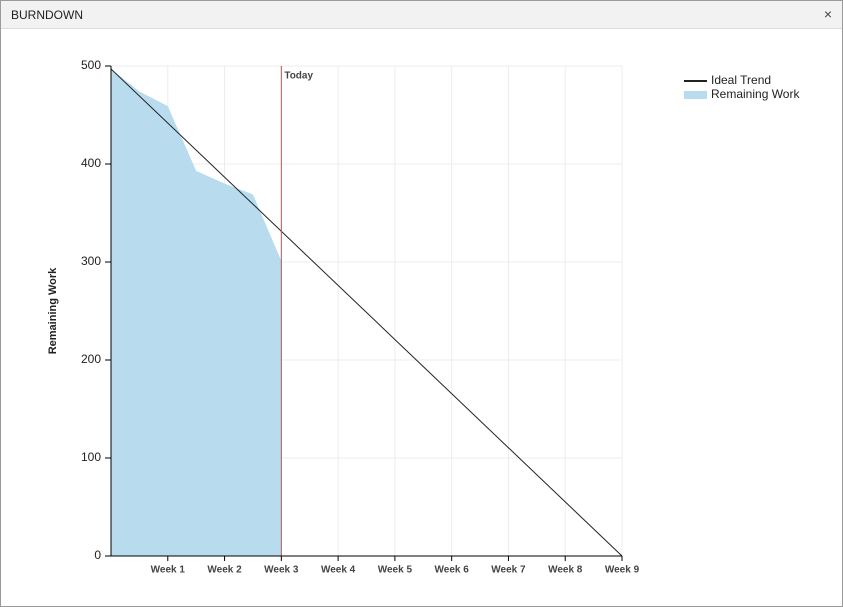 This screenshot has height=607, width=843. I want to click on y-tick-label: 100, so click(91, 457).